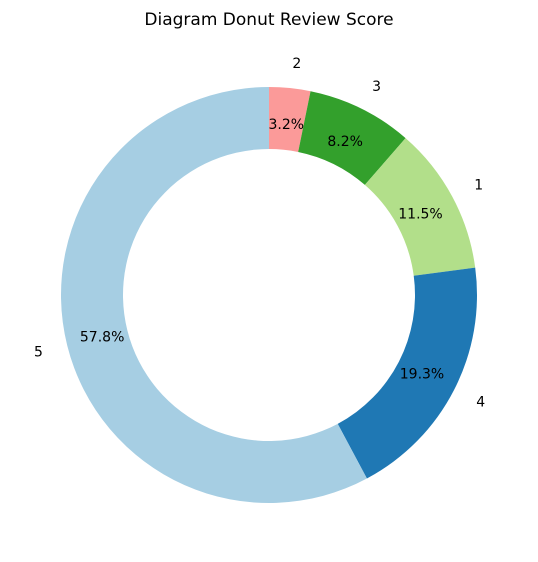 This screenshot has width=538, height=562. What do you see at coordinates (102, 338) in the screenshot?
I see `slice-percent-5: 57.8%` at bounding box center [102, 338].